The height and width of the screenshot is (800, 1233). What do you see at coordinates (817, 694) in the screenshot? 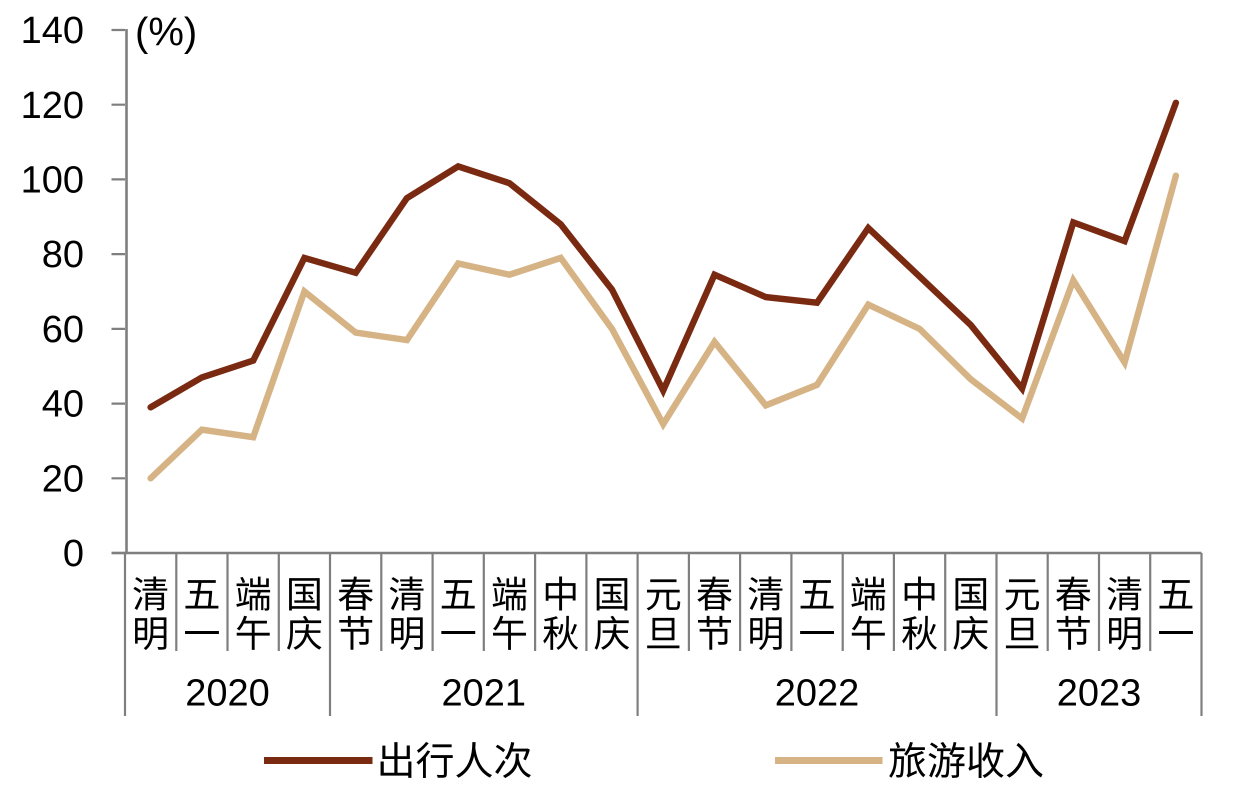
I see `svg-text: 2022` at bounding box center [817, 694].